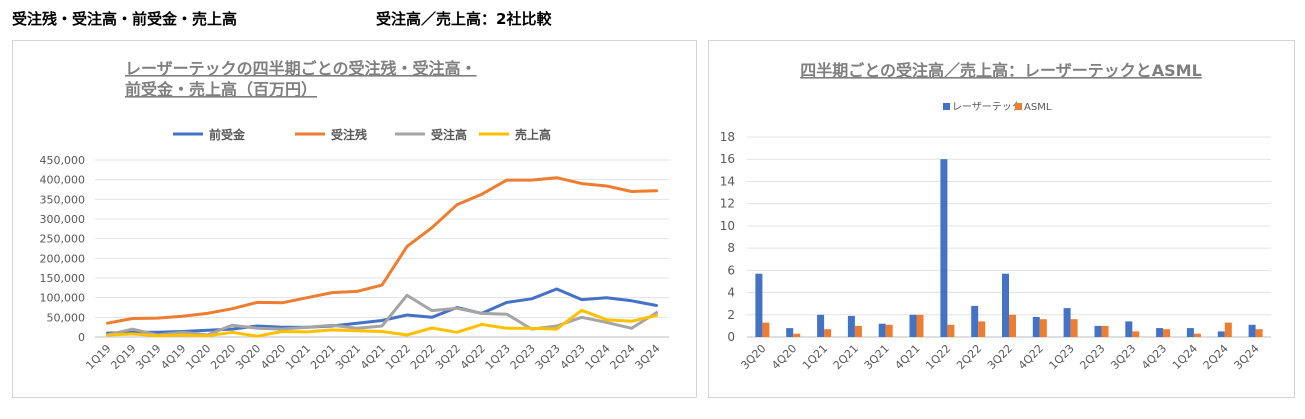 This screenshot has width=1305, height=419. What do you see at coordinates (1092, 357) in the screenshot?
I see `x-tick-label: 2Q23` at bounding box center [1092, 357].